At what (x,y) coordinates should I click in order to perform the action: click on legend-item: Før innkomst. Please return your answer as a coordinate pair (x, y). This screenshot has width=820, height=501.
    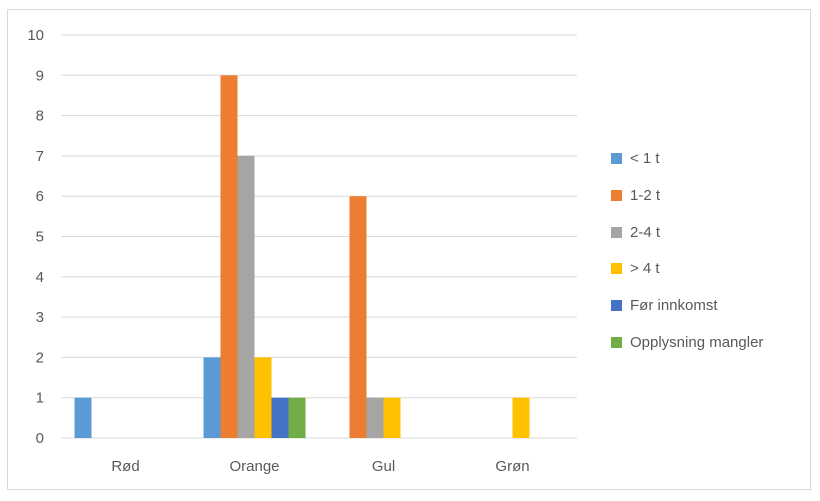
    Looking at the image, I should click on (711, 305).